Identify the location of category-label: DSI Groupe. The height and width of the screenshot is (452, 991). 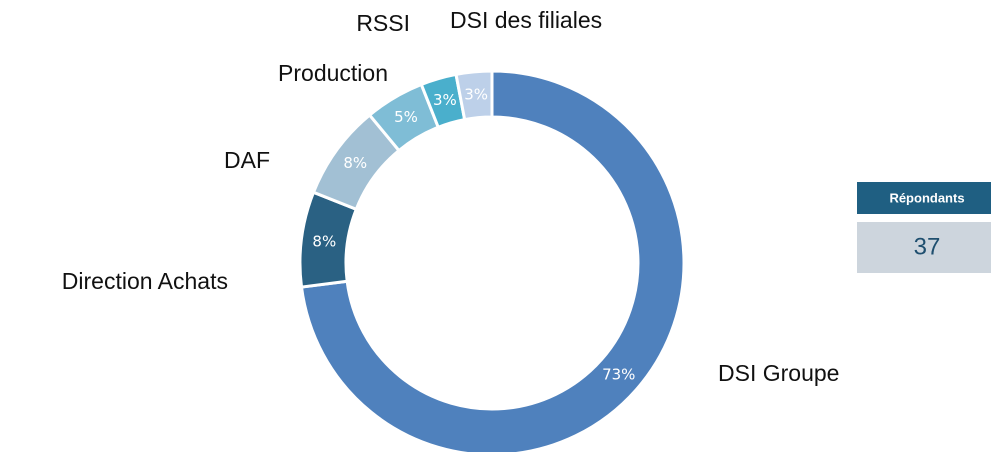
(778, 373).